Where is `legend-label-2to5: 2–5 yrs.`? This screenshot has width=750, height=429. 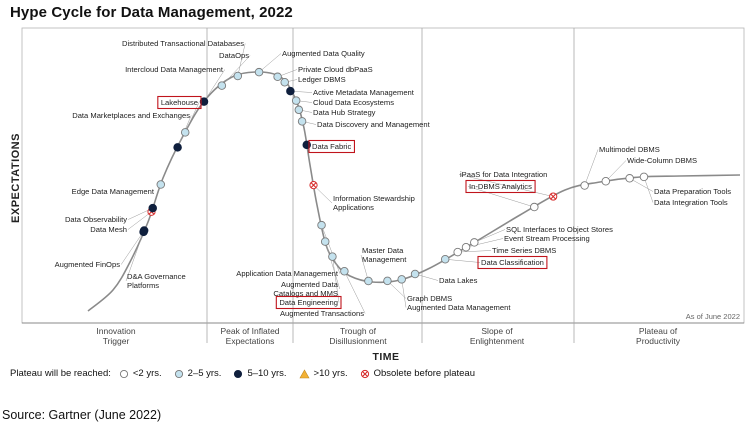 legend-label-2to5: 2–5 yrs. is located at coordinates (204, 373).